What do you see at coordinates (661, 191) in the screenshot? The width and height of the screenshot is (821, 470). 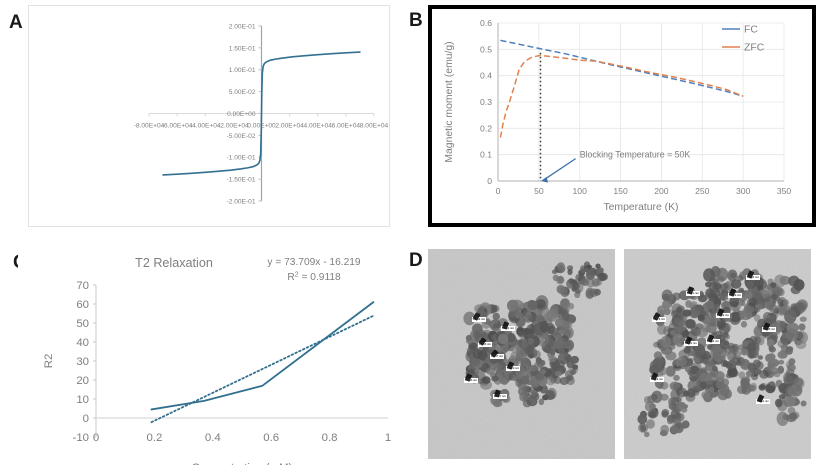 I see `svg-text: 200` at bounding box center [661, 191].